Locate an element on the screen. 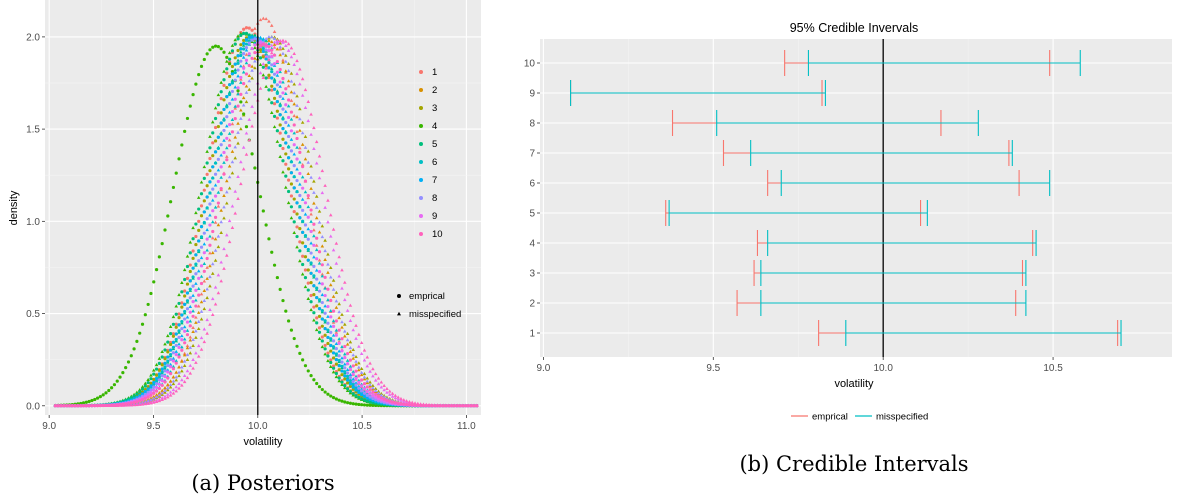 The height and width of the screenshot is (499, 1177). y-tick-label: 4 is located at coordinates (532, 244).